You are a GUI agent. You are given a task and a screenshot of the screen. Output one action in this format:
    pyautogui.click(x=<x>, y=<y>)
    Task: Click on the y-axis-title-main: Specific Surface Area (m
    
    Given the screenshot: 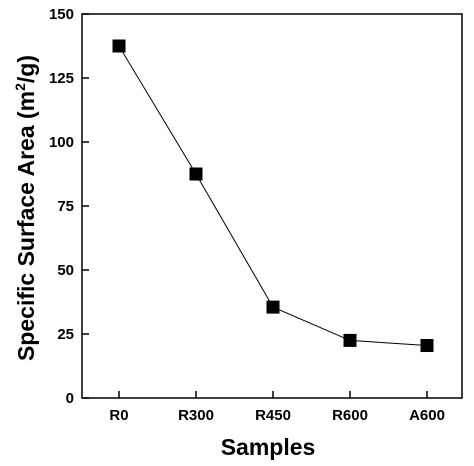 What is the action you would take?
    pyautogui.click(x=26, y=226)
    